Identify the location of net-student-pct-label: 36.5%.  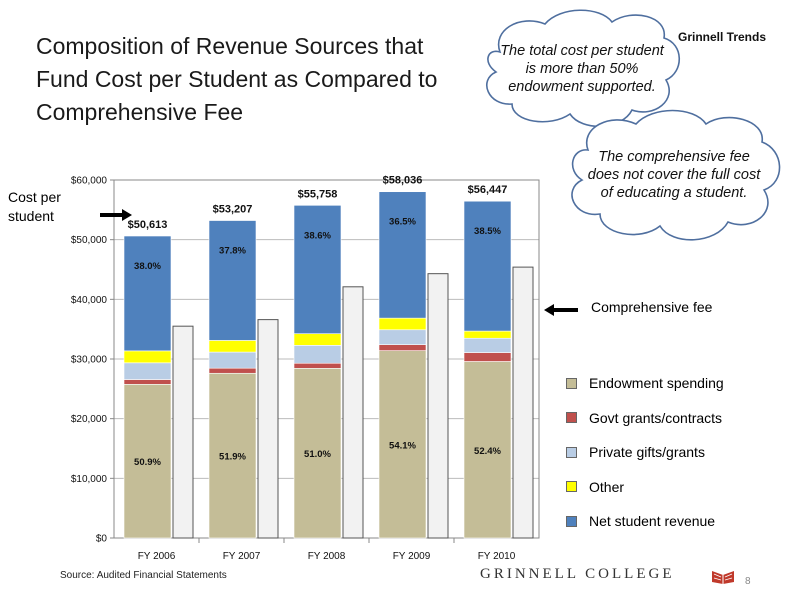
(402, 222).